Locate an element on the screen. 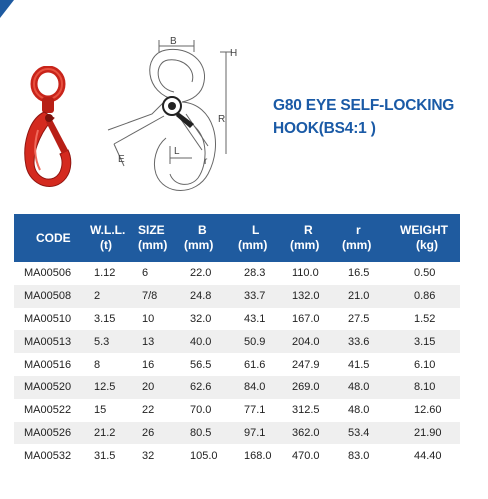 The image size is (488, 499). cell-size: 6 is located at coordinates (161, 273).